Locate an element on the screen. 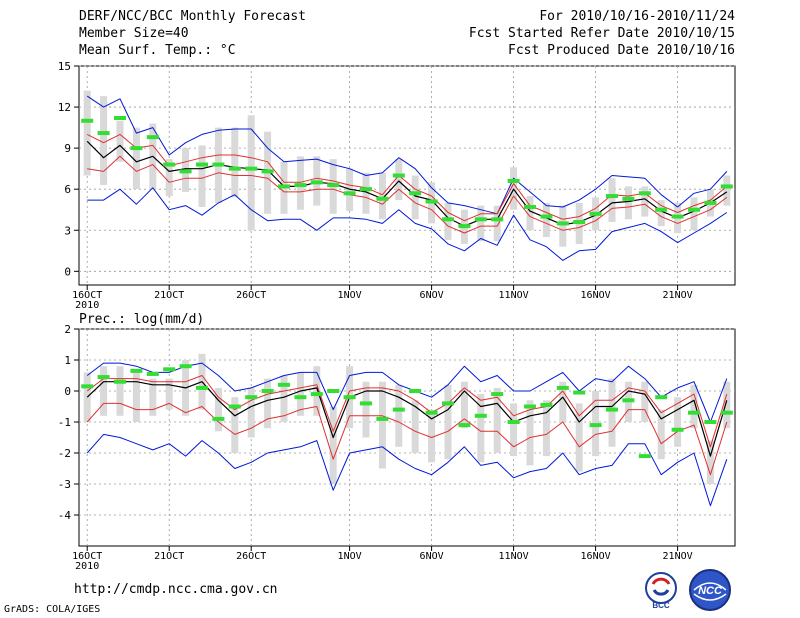  y-tick-label: 9 is located at coordinates (67, 148).